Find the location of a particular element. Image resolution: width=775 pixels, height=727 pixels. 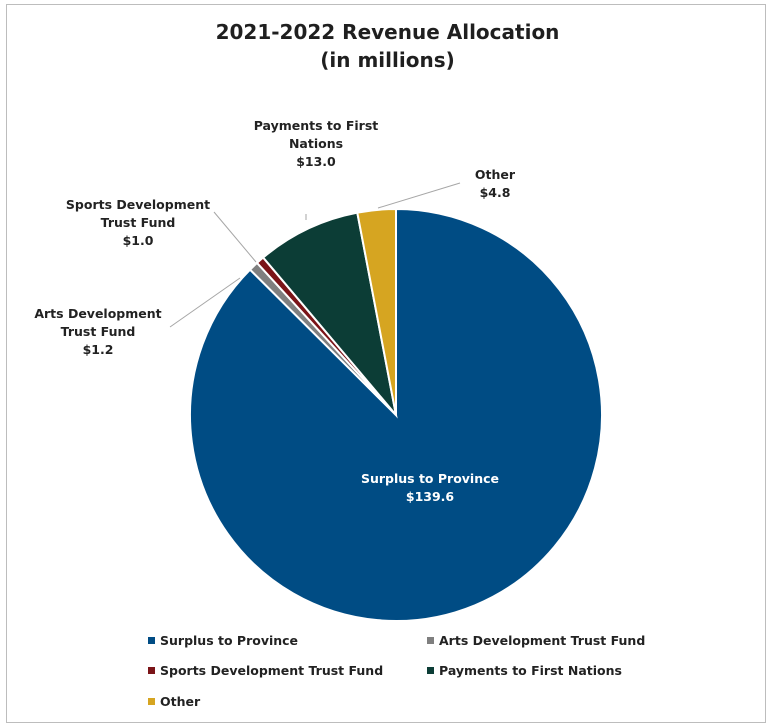

chart-title: 2021-2022 Revenue Allocation is located at coordinates (387, 32).